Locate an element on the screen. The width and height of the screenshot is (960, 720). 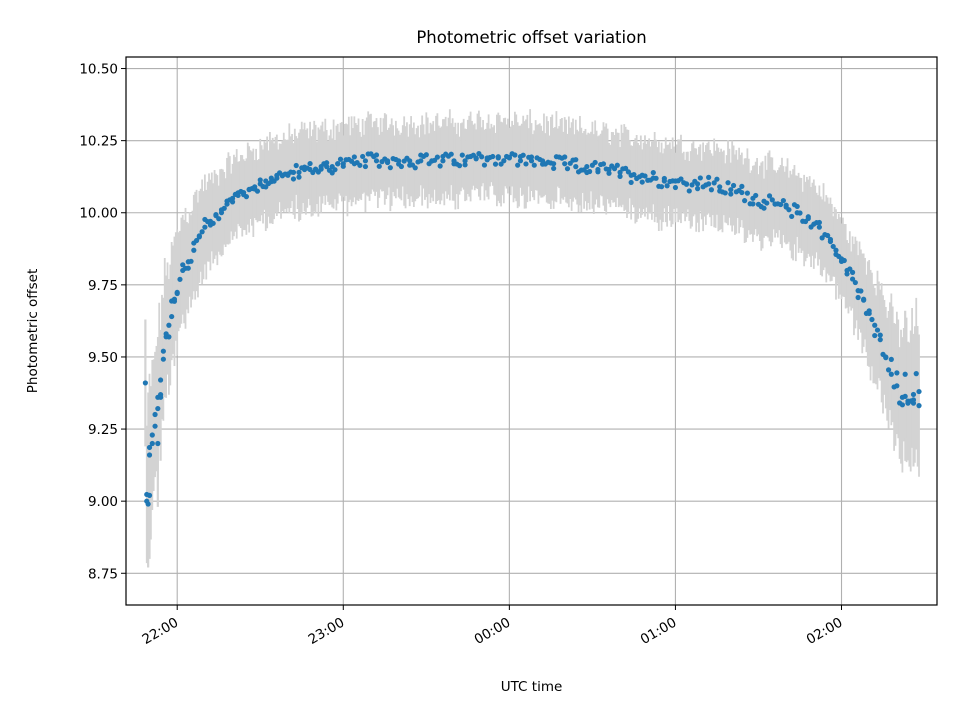
y-tick-label: 9.50 is located at coordinates (103, 358).